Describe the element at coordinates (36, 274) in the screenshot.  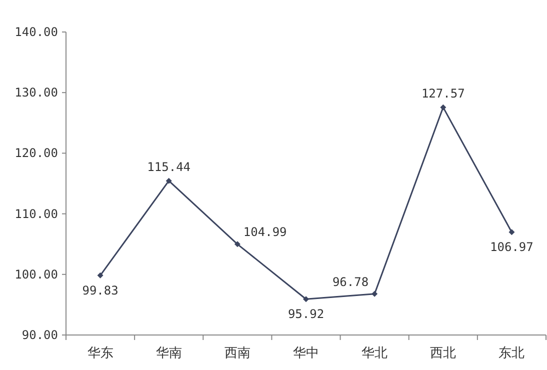
I see `y-tick-label: 100.00` at that location.